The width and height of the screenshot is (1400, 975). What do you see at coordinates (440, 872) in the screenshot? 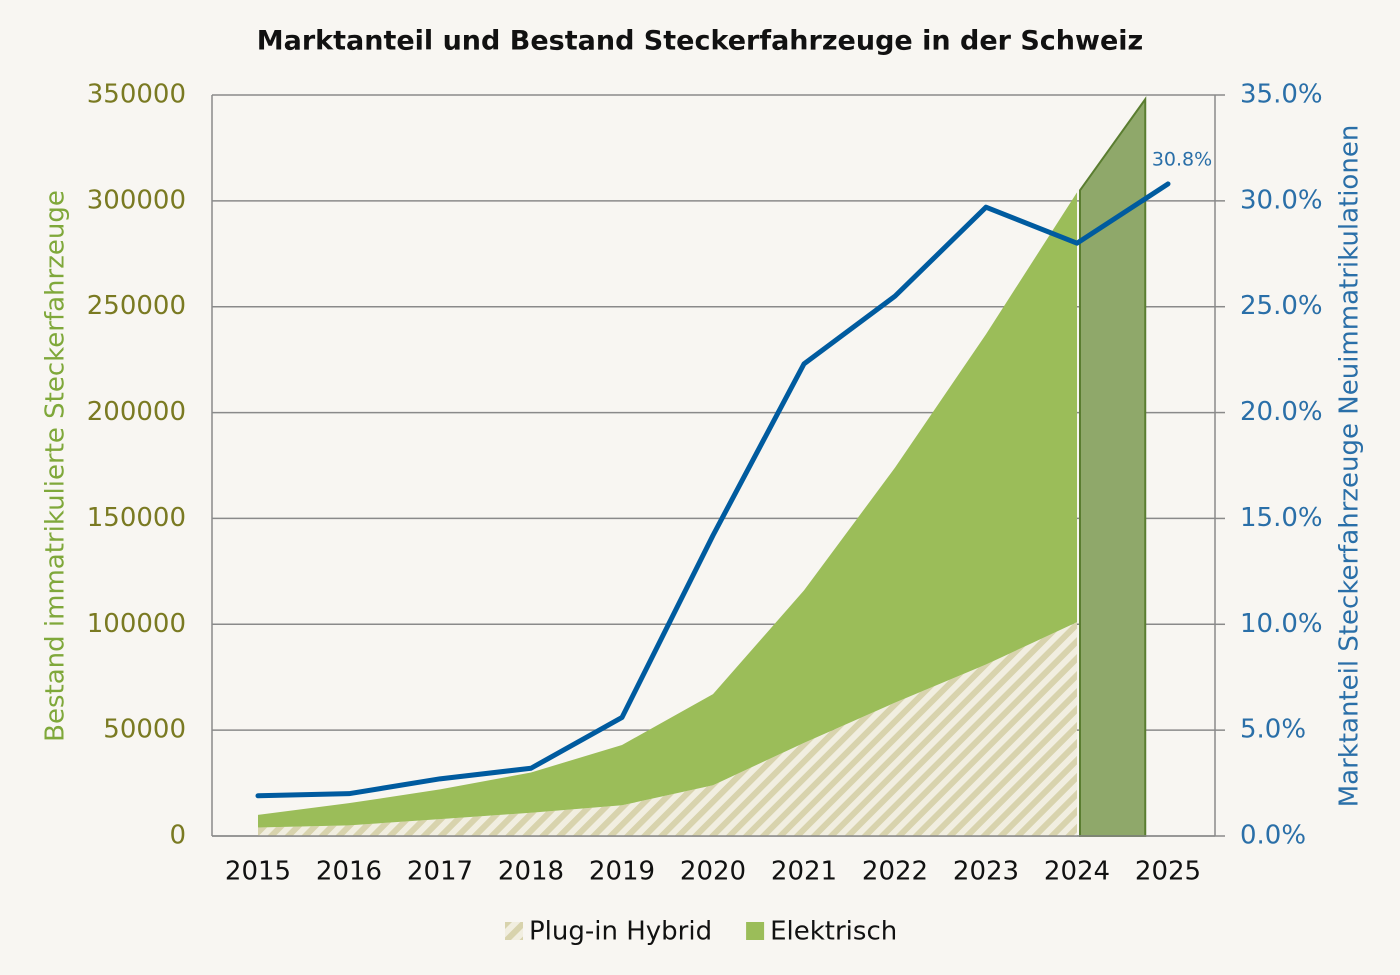
I see `x-tick-label: 2017` at bounding box center [440, 872].